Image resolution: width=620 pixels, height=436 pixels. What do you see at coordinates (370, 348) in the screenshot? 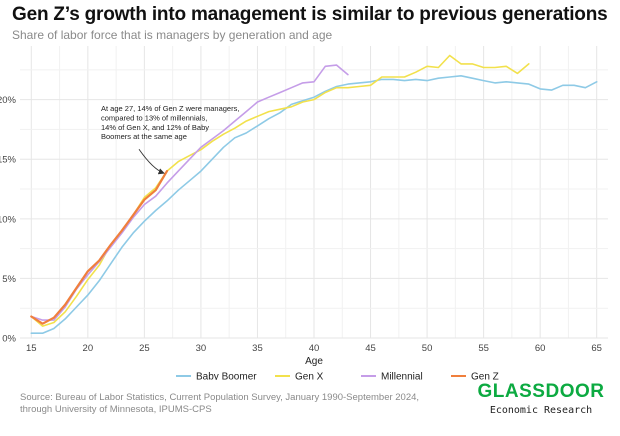
I see `x-tick-label: 45` at bounding box center [370, 348].